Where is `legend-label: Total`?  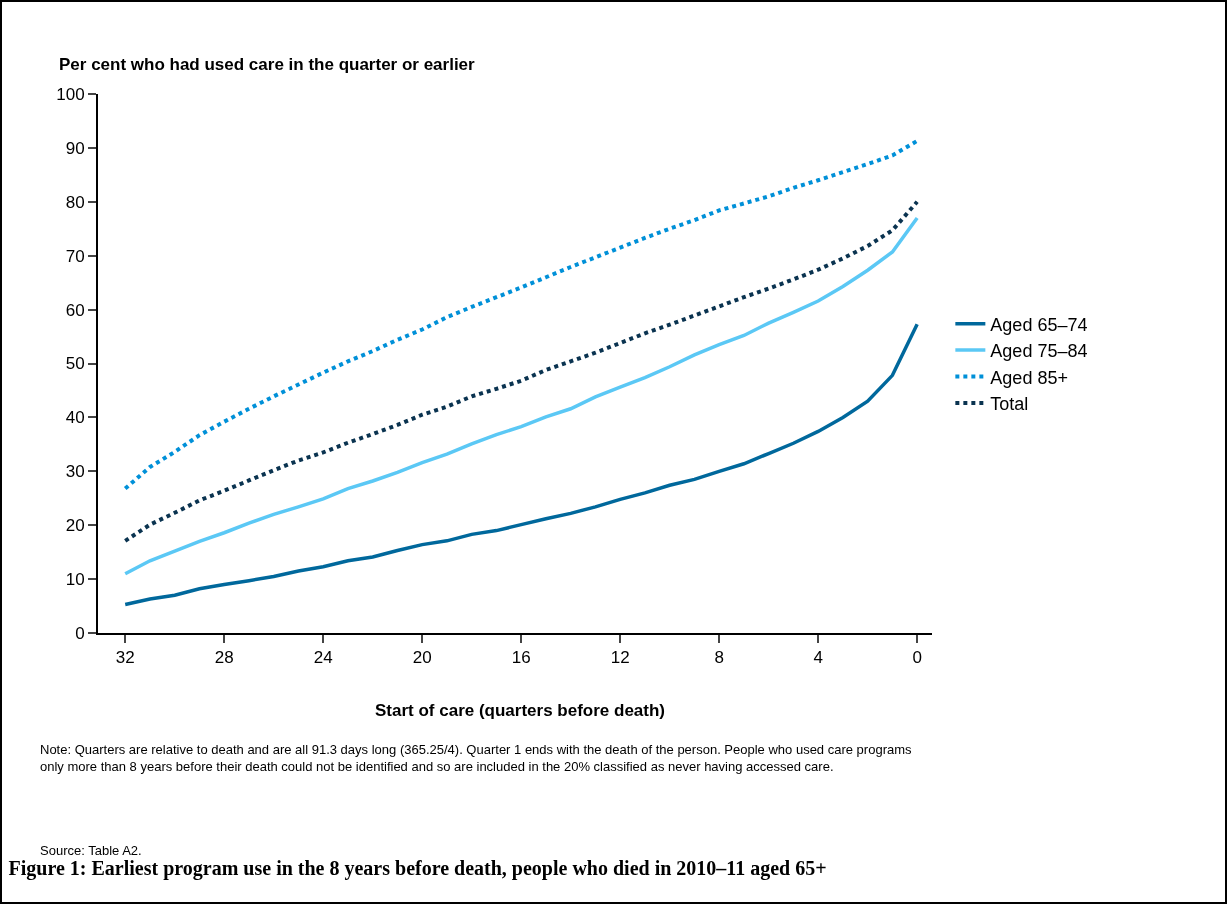 legend-label: Total is located at coordinates (1009, 403).